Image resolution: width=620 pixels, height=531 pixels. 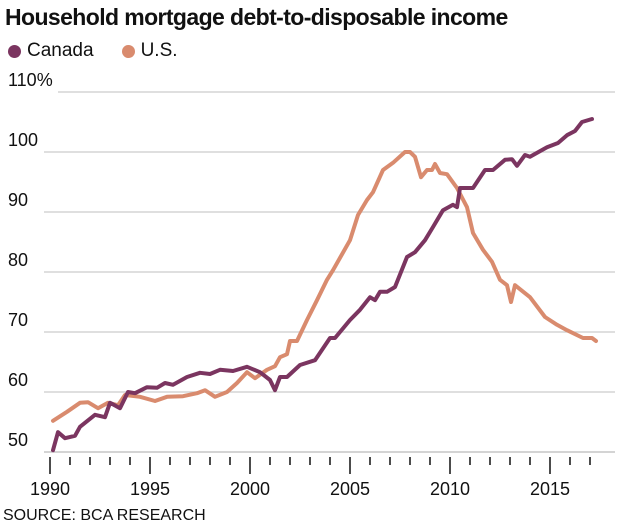 I want to click on legend-item-canada: Canada, so click(x=51, y=51).